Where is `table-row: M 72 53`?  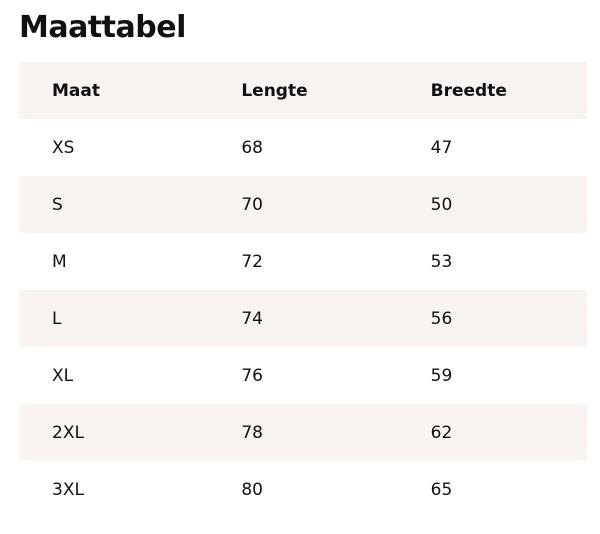 table-row: M 72 53 is located at coordinates (303, 261).